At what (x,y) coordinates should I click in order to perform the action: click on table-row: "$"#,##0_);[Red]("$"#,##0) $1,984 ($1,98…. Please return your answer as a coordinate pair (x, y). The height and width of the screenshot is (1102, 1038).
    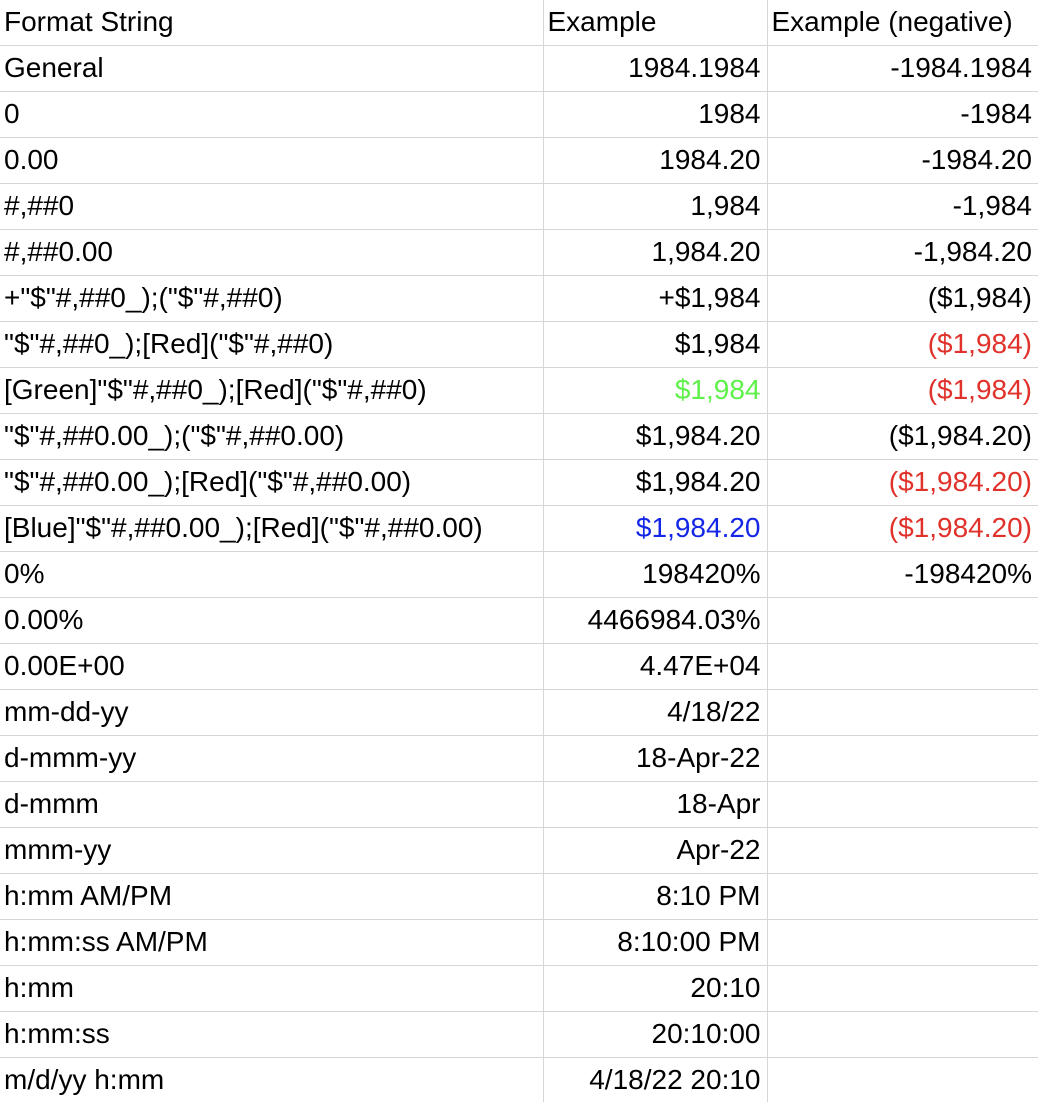
    Looking at the image, I should click on (519, 344).